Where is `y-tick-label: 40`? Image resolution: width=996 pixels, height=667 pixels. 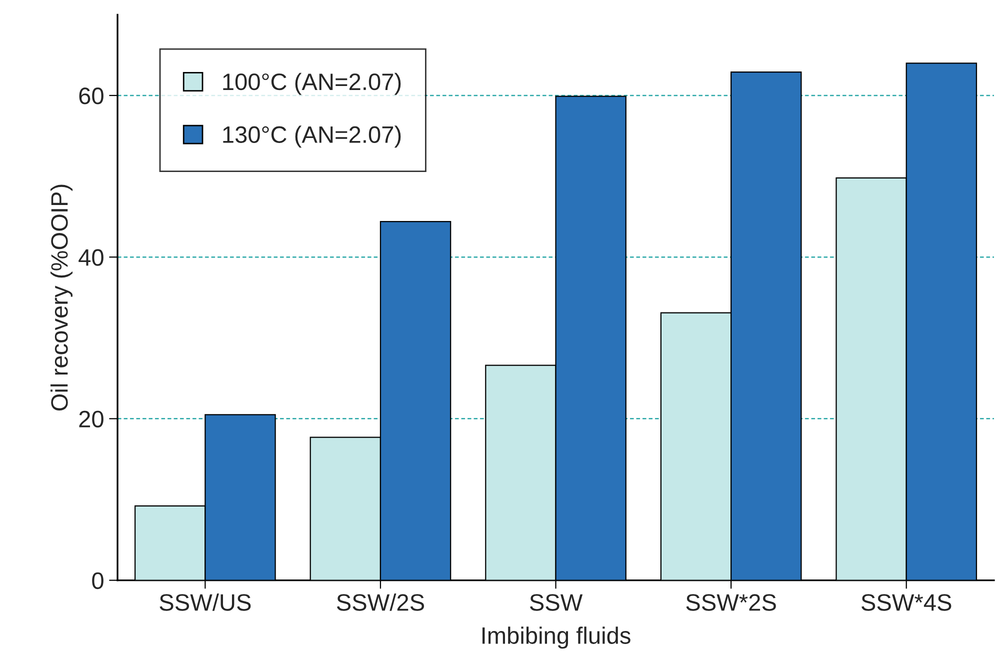
y-tick-label: 40 is located at coordinates (91, 257).